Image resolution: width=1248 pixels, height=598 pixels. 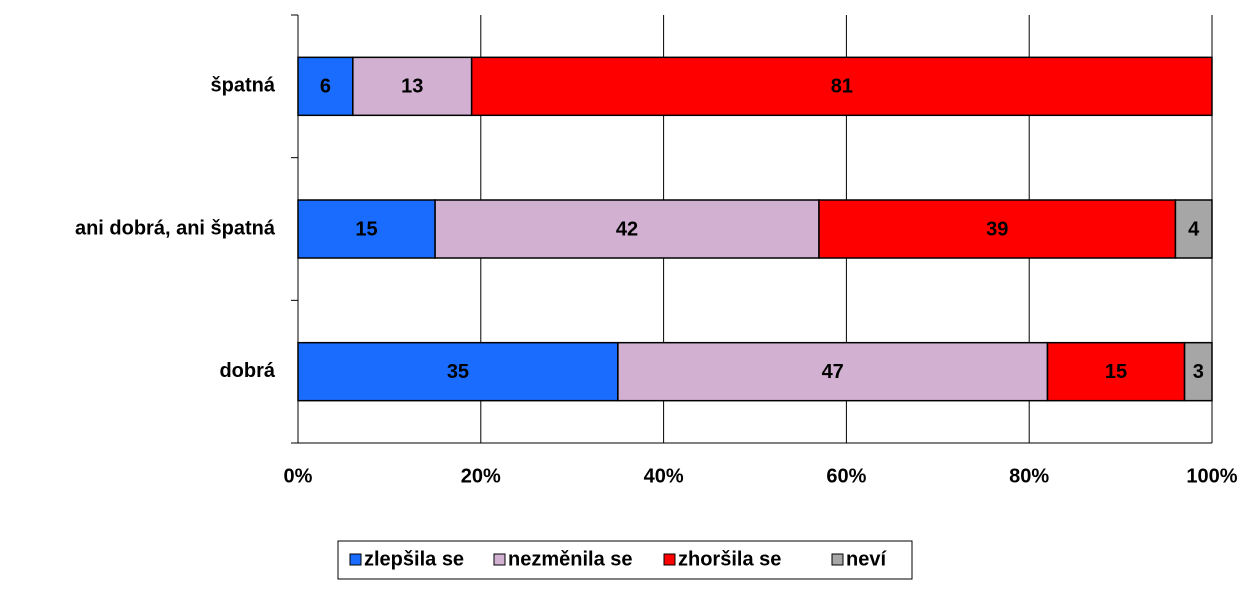 I want to click on data-label: 4, so click(x=1194, y=229).